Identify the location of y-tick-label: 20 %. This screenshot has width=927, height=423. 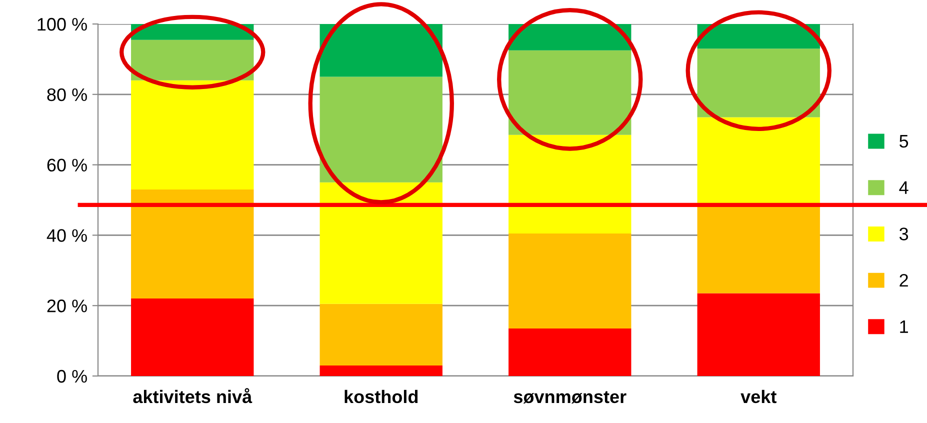
(67, 306).